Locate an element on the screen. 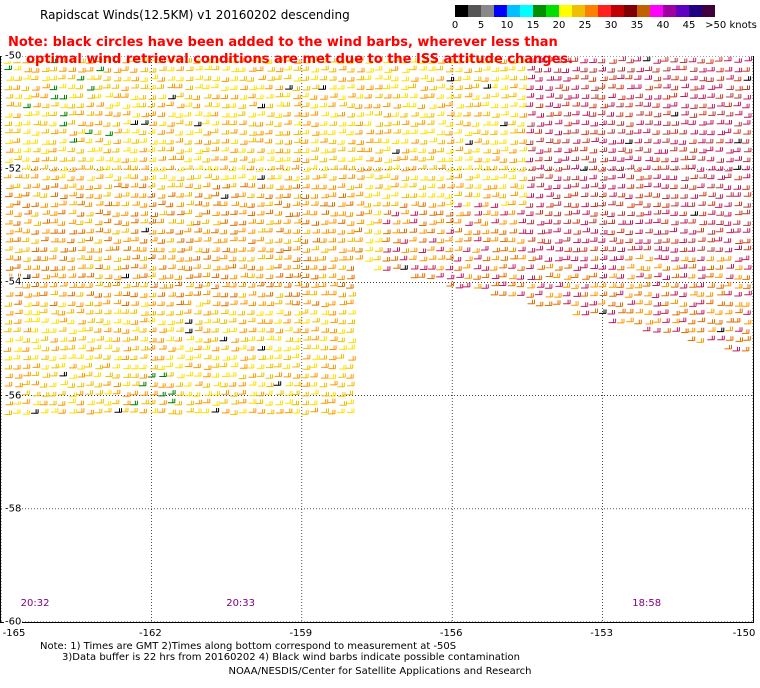 The image size is (760, 688). longitude-label: -153 is located at coordinates (601, 633).